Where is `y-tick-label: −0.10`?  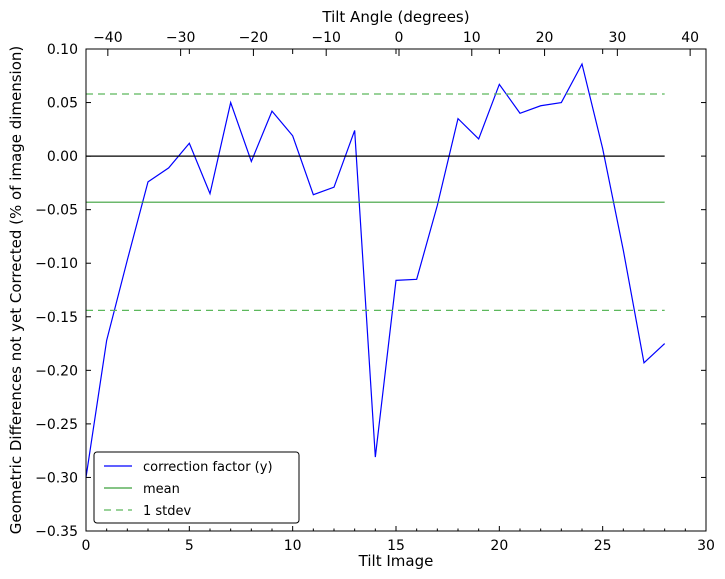 y-tick-label: −0.10 is located at coordinates (56, 264).